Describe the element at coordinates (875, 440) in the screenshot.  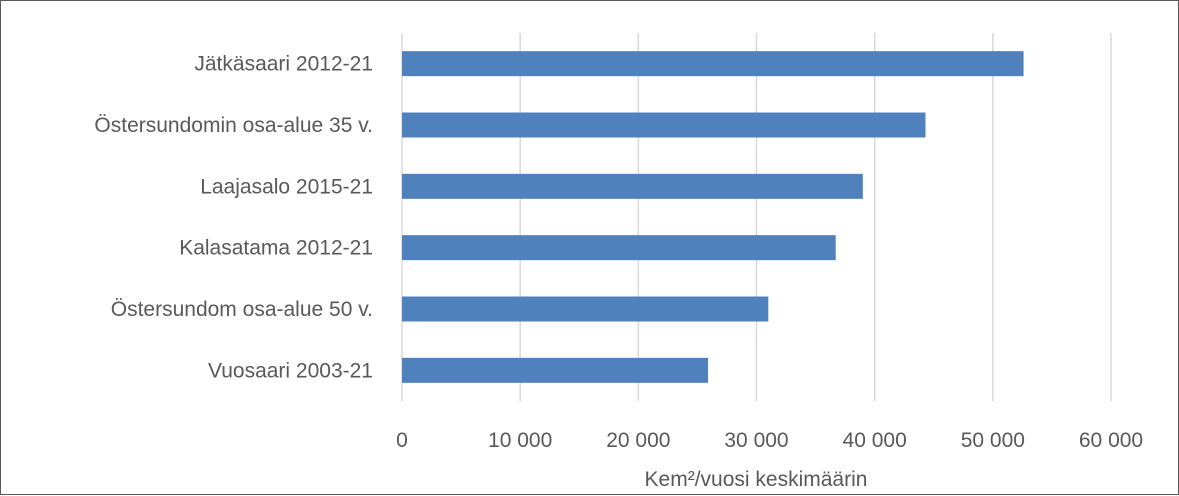
I see `x-tick-label: 40 000` at that location.